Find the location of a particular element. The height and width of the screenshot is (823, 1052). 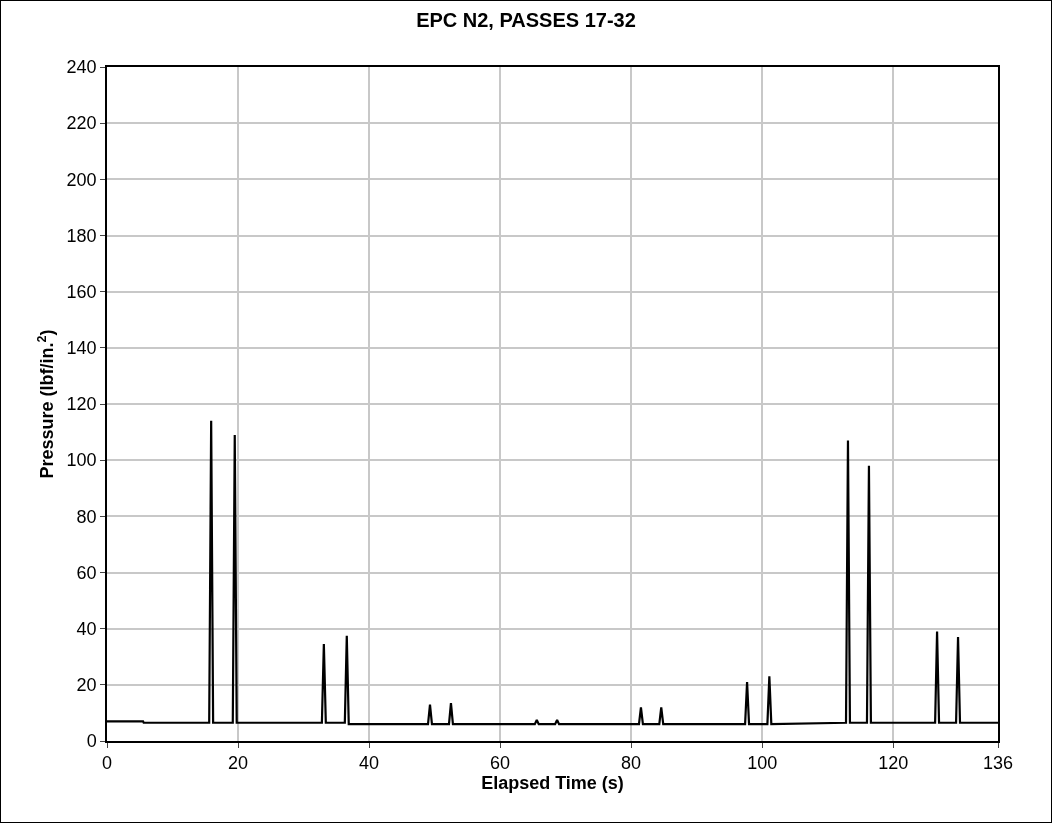

y-tick-label: 140 is located at coordinates (81, 348).